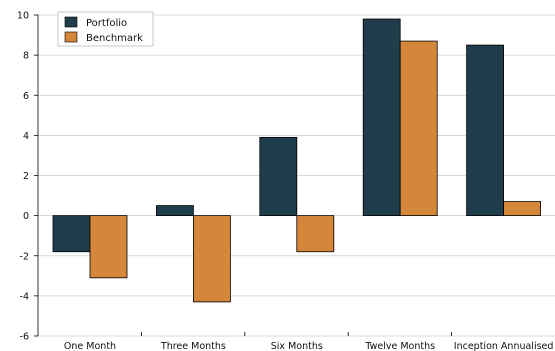 This screenshot has height=351, width=555. What do you see at coordinates (23, 16) in the screenshot?
I see `y-tick-label: 10` at bounding box center [23, 16].